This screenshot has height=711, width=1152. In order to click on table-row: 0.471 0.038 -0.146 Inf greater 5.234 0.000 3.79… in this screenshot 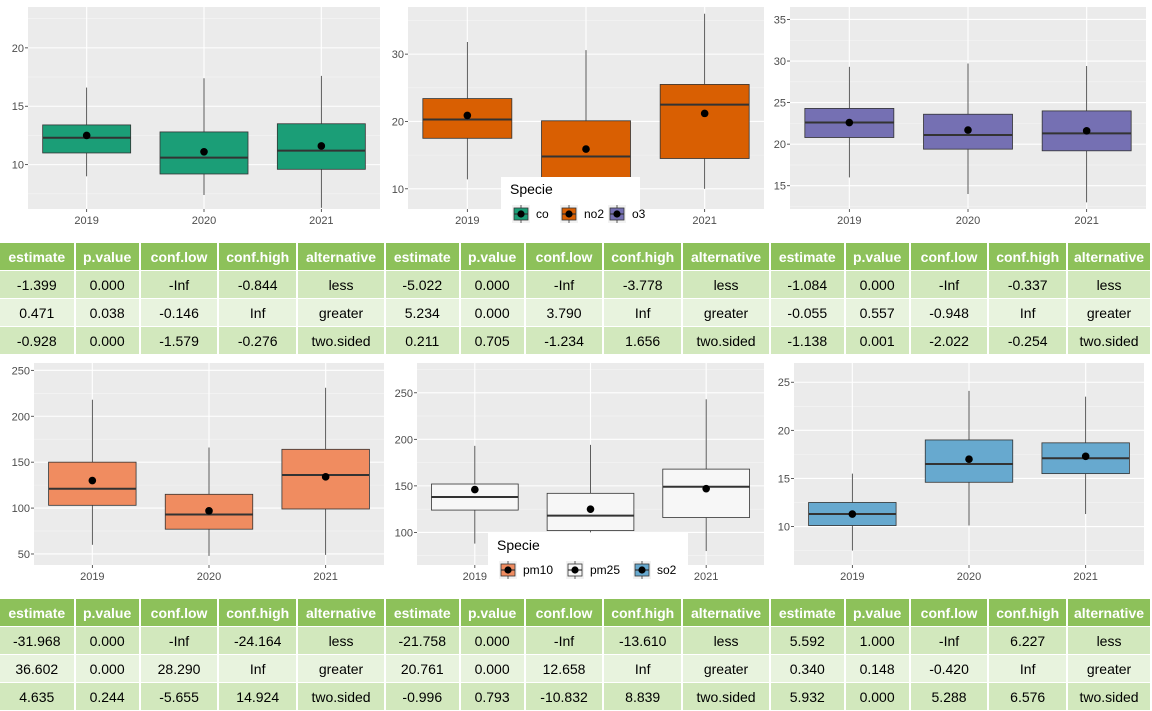, I will do `click(576, 312)`.